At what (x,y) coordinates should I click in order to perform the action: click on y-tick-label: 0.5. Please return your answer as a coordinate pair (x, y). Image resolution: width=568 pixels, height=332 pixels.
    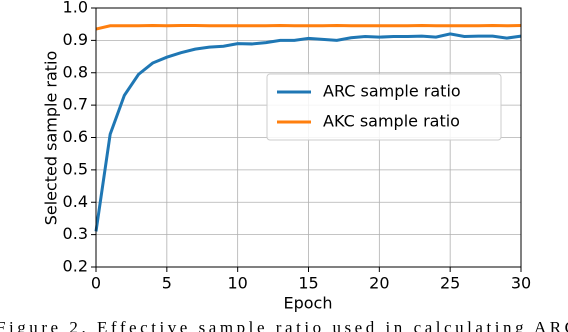
    Looking at the image, I should click on (75, 168).